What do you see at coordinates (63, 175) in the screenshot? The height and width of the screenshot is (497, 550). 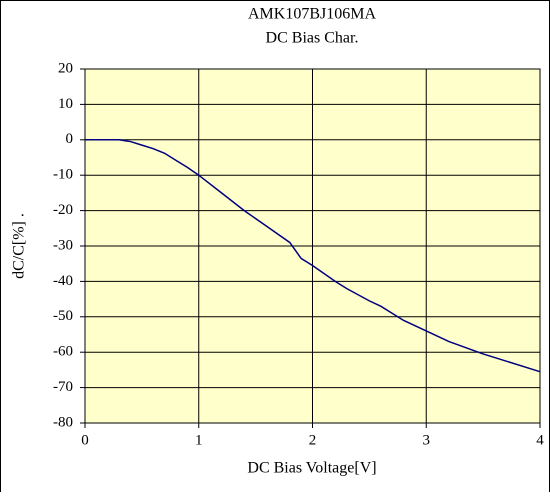 I see `y-tick-label: -10` at bounding box center [63, 175].